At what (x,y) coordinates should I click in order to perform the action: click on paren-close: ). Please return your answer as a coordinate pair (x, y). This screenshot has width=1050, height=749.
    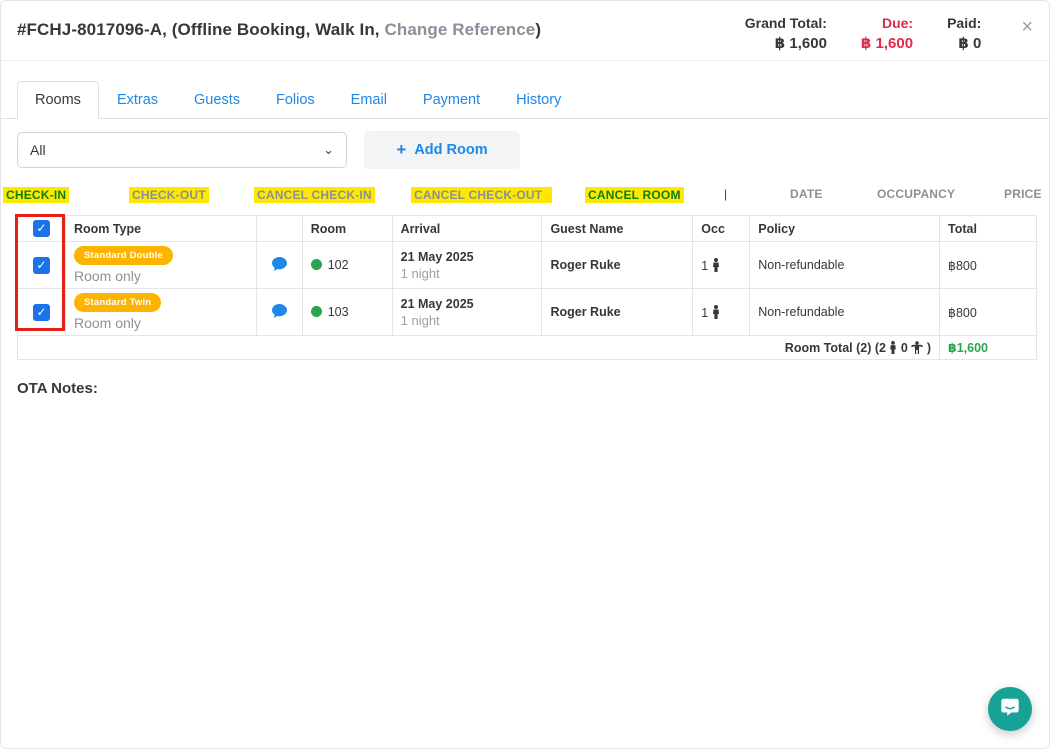
    Looking at the image, I should click on (929, 347).